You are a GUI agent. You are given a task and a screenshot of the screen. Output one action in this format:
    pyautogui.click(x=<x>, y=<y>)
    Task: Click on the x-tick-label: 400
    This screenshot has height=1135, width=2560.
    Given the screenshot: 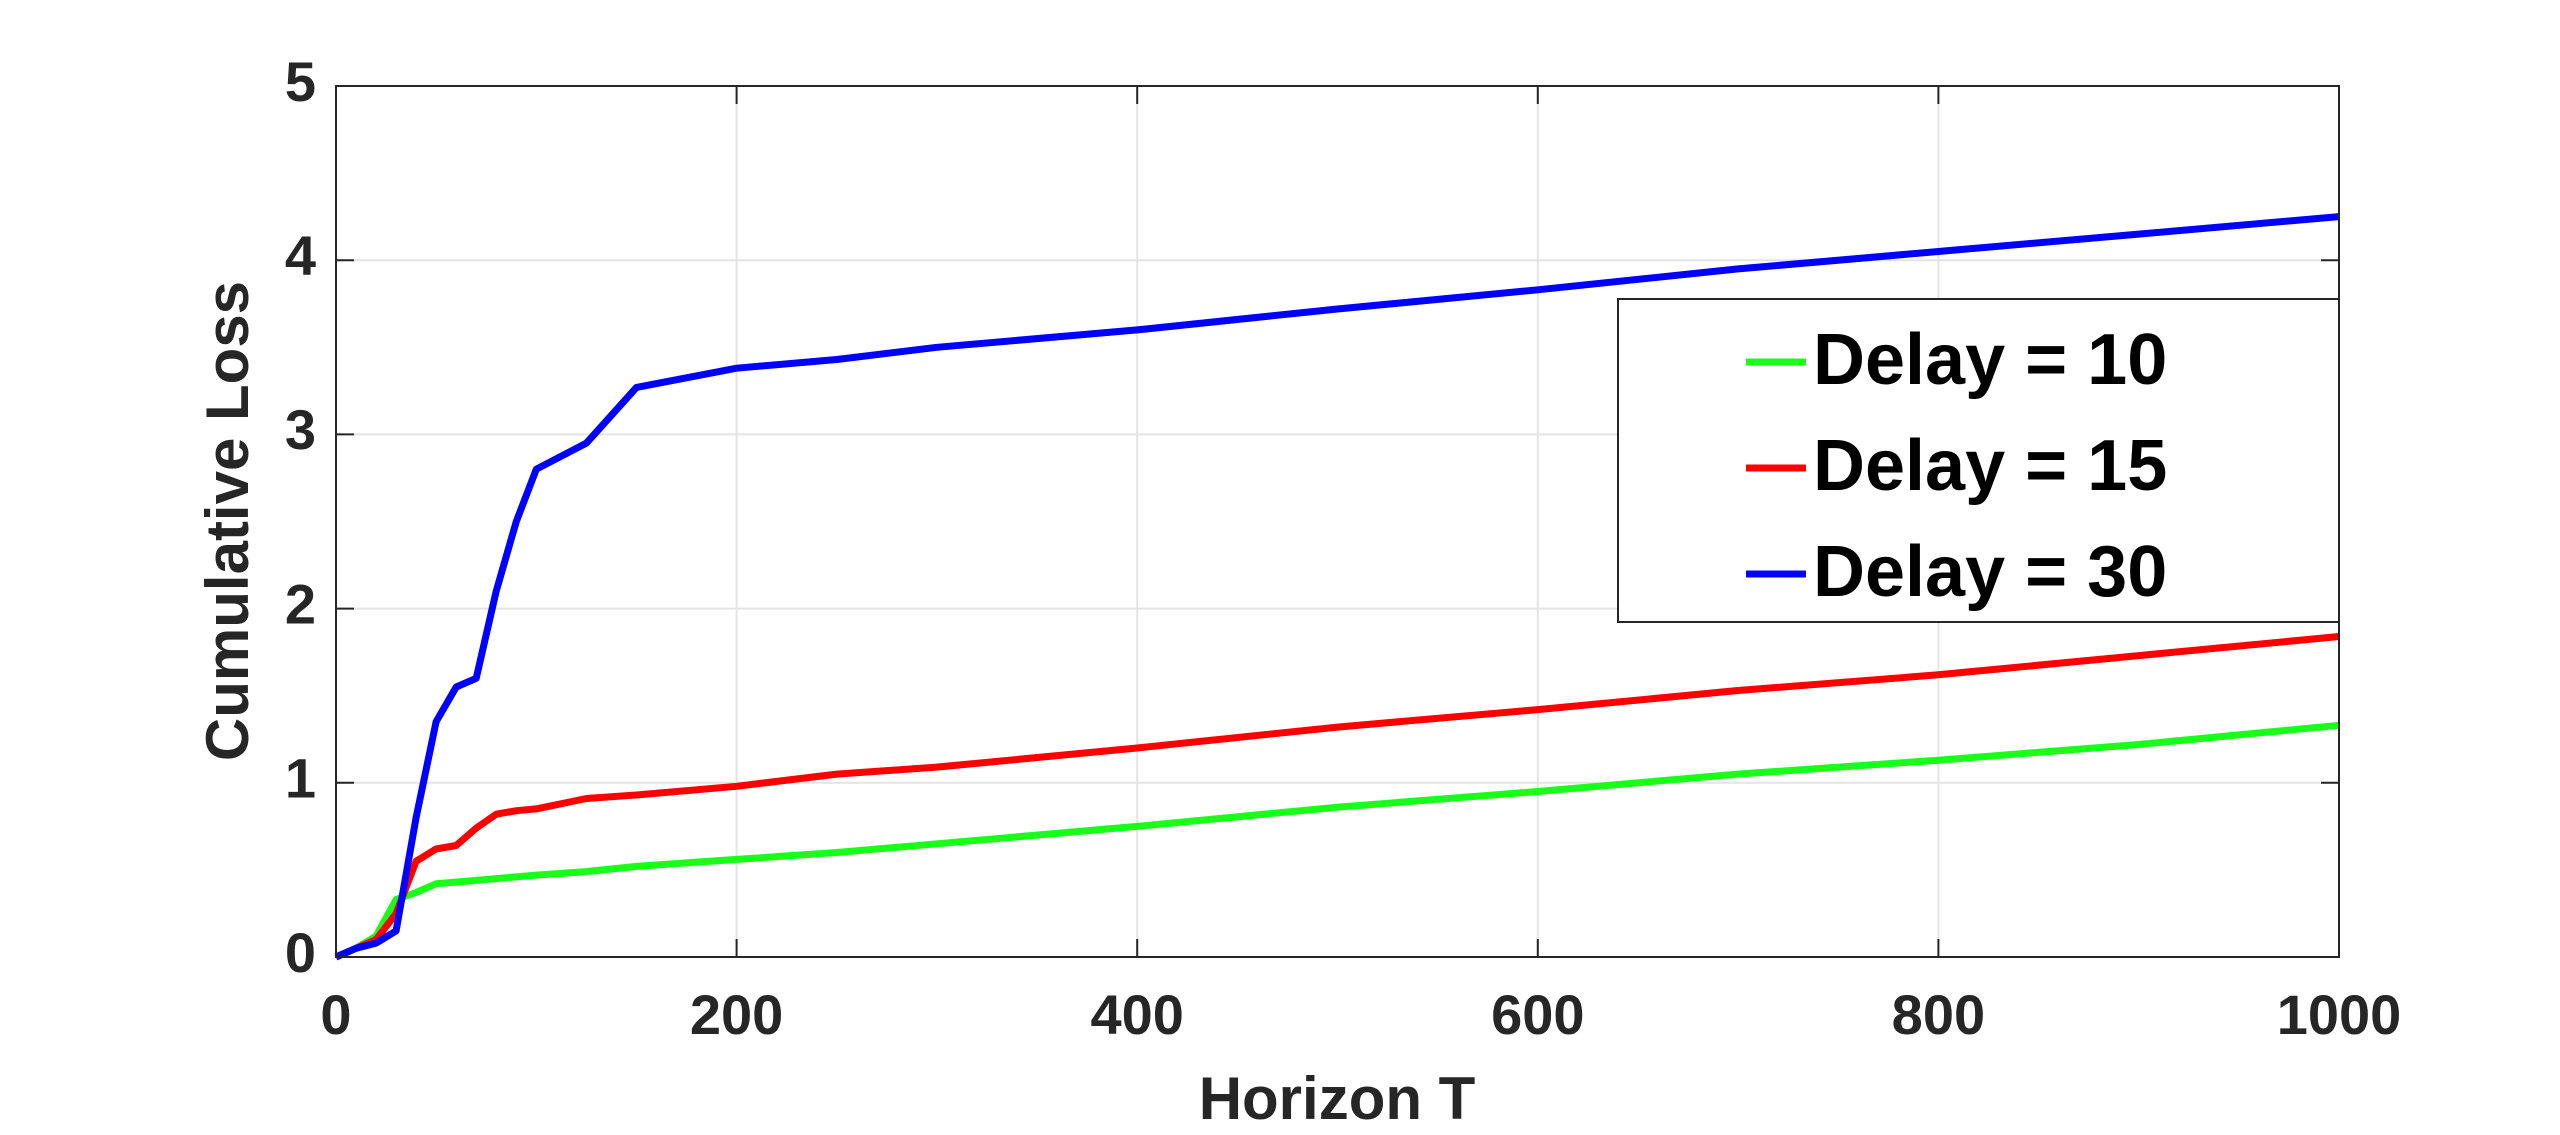 What is the action you would take?
    pyautogui.click(x=1136, y=1014)
    